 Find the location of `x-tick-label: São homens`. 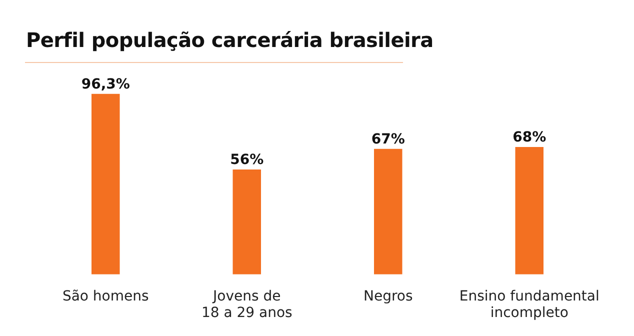

x-tick-label: São homens is located at coordinates (105, 296).